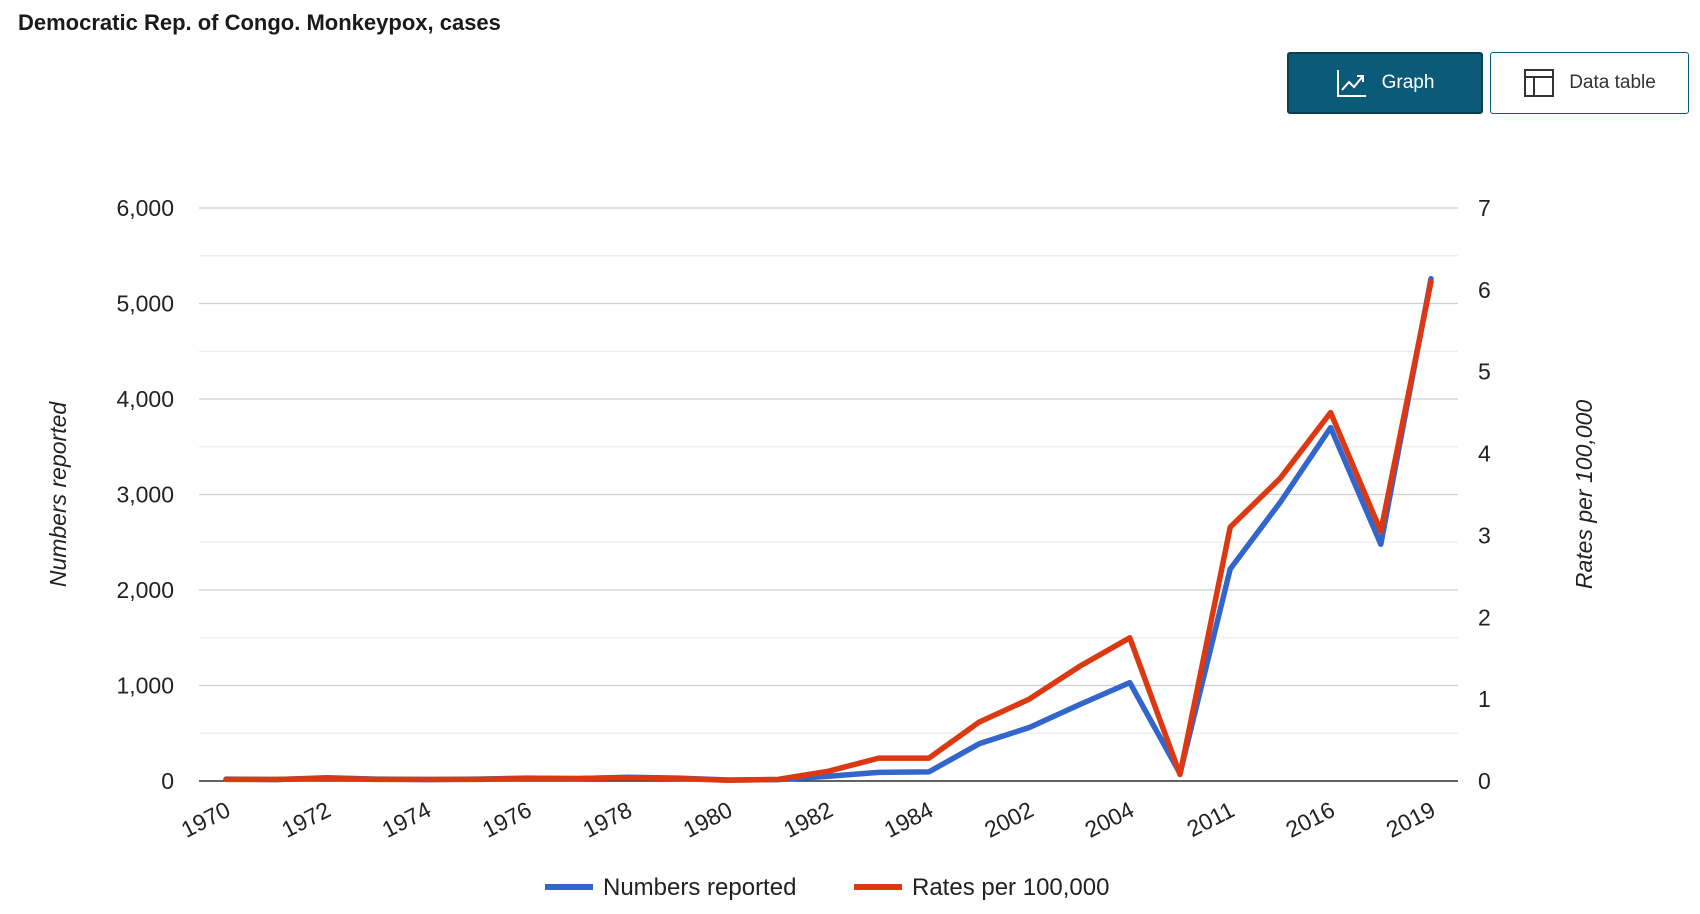  Describe the element at coordinates (1211, 819) in the screenshot. I see `x-tick-label: 2011` at that location.